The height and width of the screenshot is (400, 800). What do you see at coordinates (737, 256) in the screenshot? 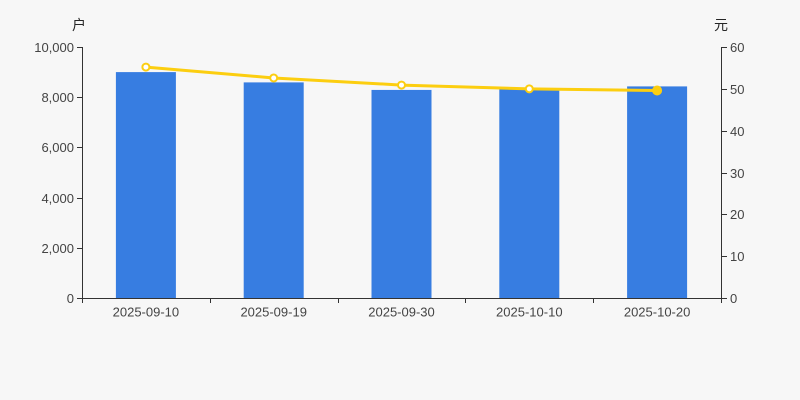
I see `right-axis-tick-label: 10` at bounding box center [737, 256].